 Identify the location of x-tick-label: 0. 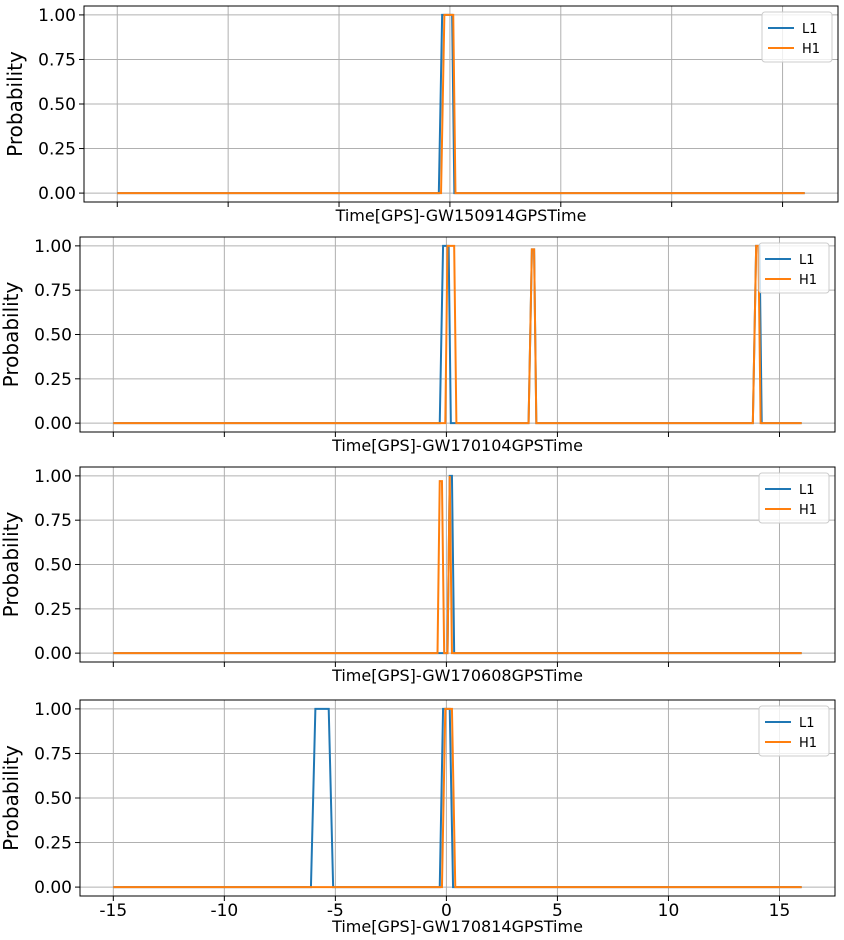
(446, 911).